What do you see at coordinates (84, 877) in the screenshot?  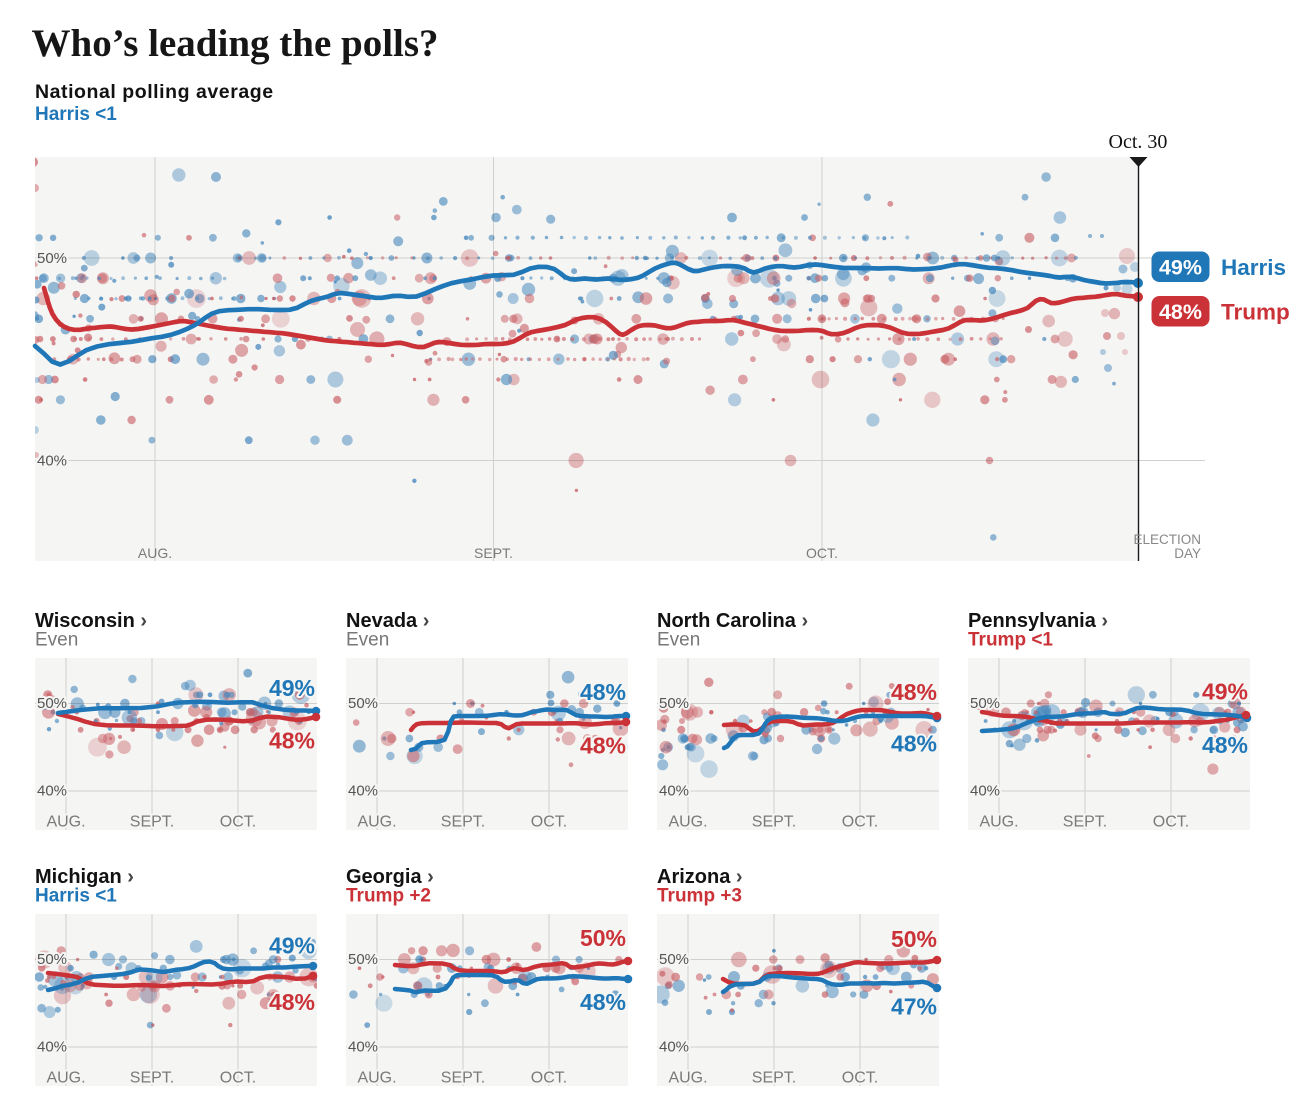 I see `svg-text: Michigan ›` at bounding box center [84, 877].